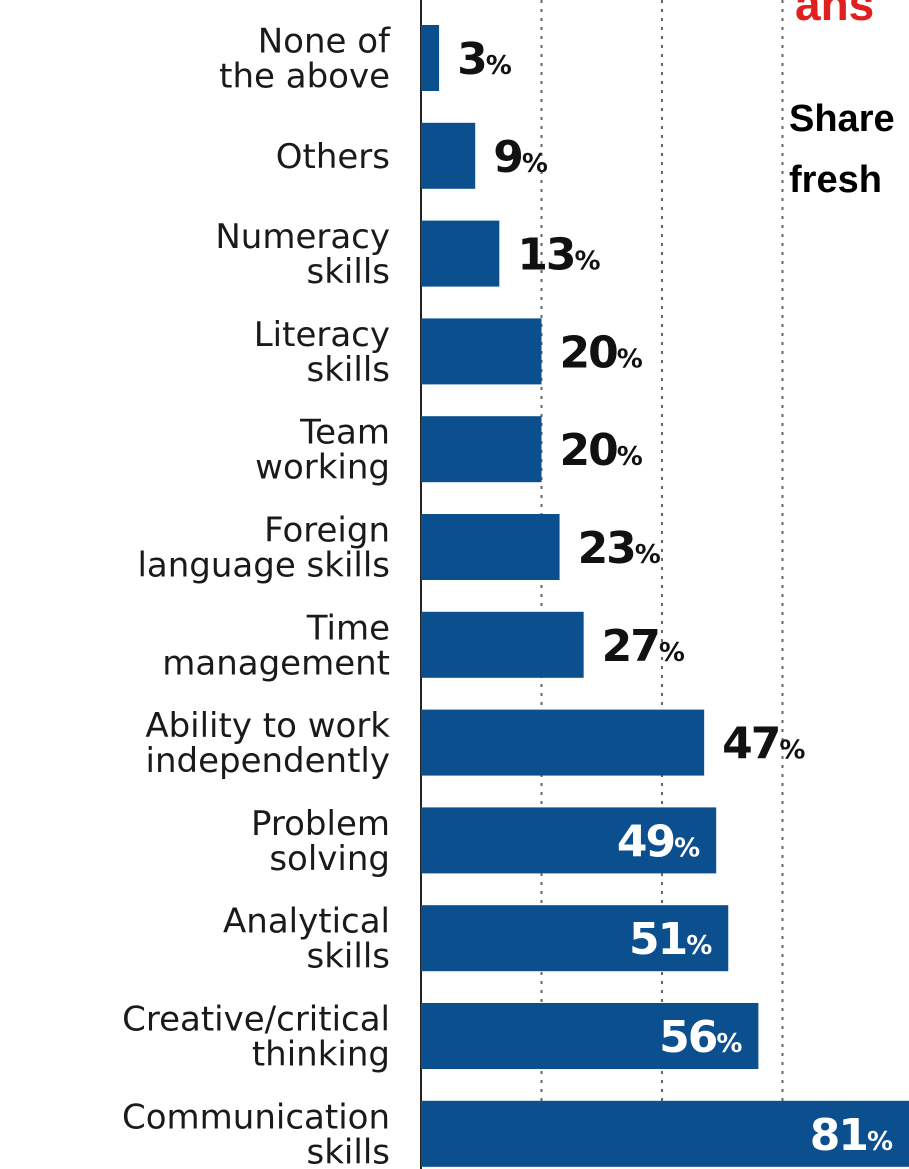 Image resolution: width=909 pixels, height=1169 pixels. I want to click on value-label: 23%, so click(619, 548).